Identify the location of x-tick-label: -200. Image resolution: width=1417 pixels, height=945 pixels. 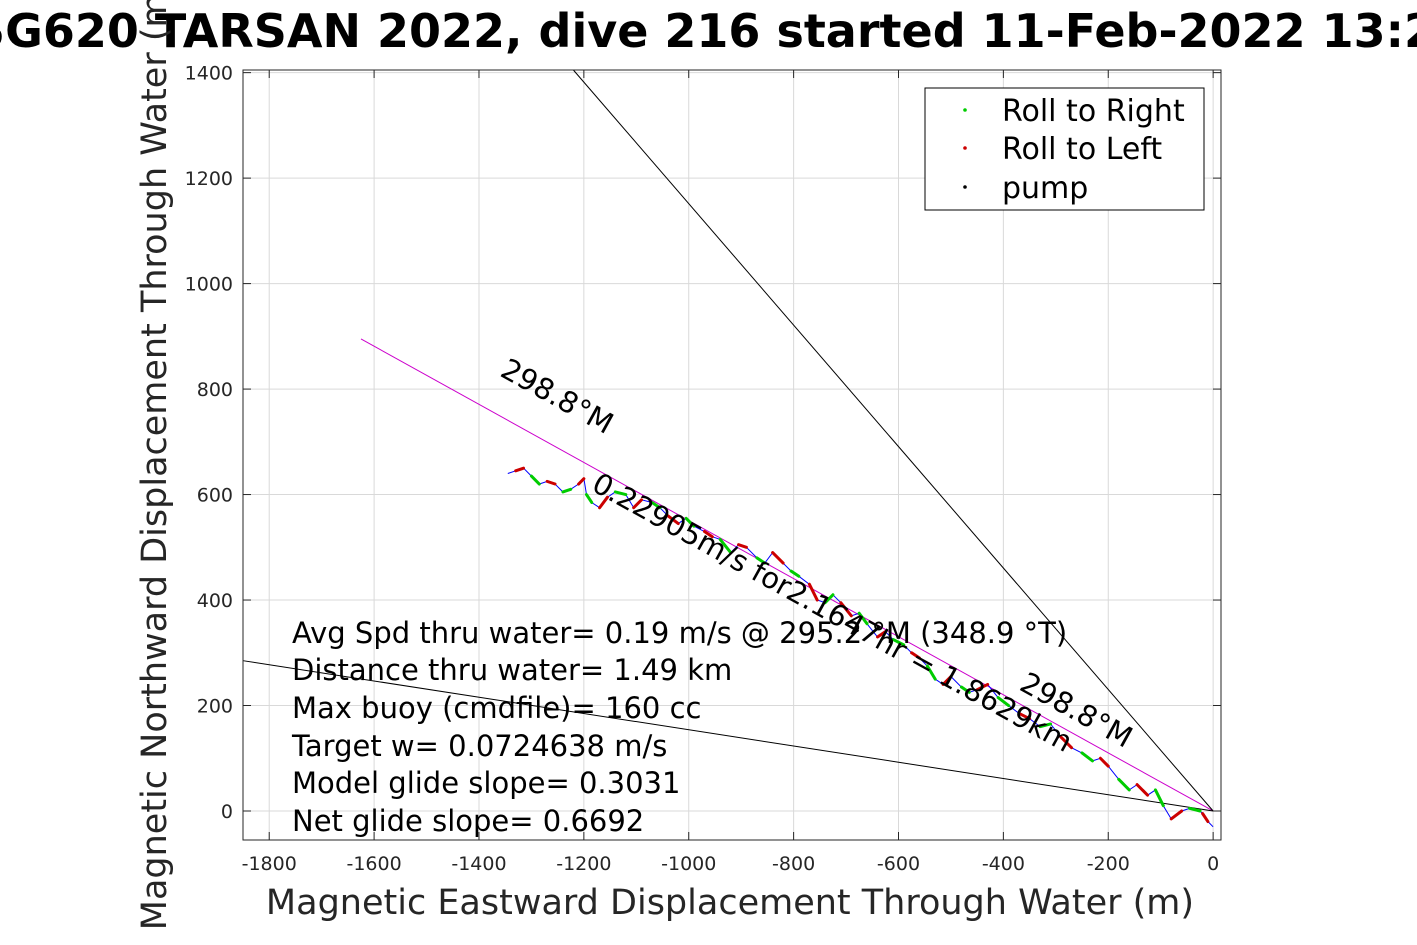
(1108, 864).